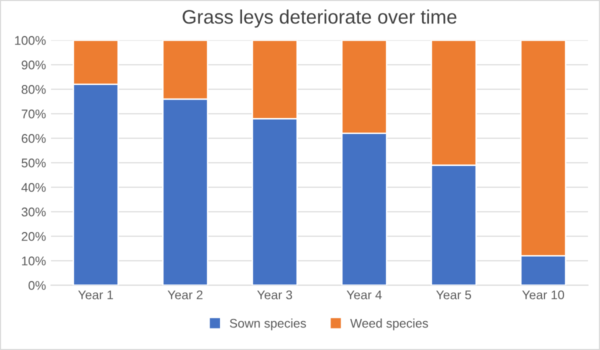  What do you see at coordinates (185, 295) in the screenshot?
I see `x-tick-label: Year 2` at bounding box center [185, 295].